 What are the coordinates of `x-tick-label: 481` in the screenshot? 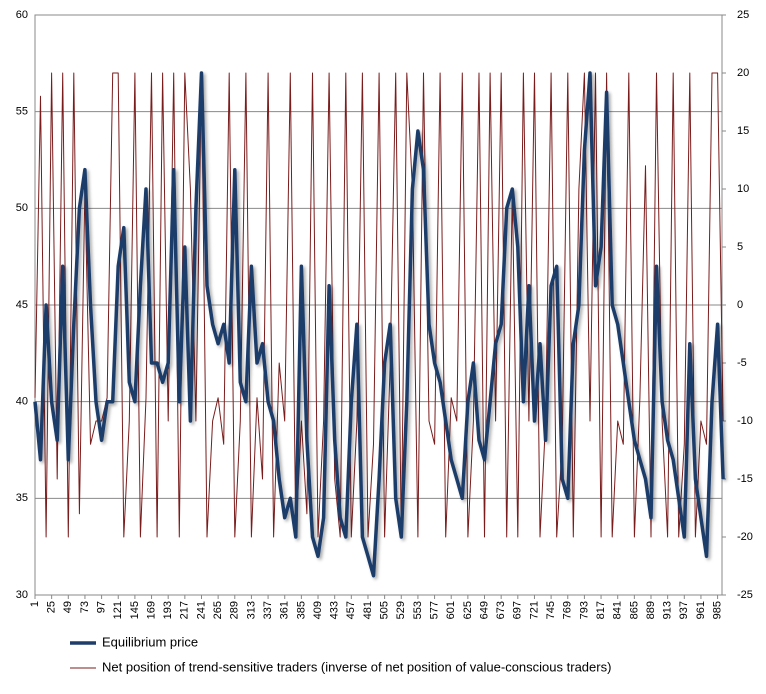 It's located at (368, 610).